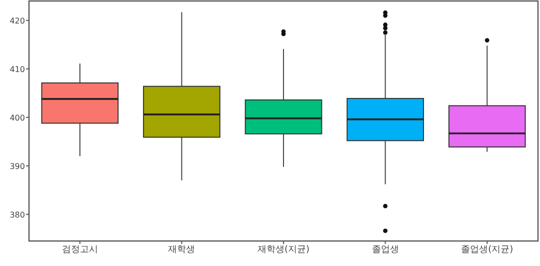 The height and width of the screenshot is (266, 540). I want to click on y-tick-label: 410, so click(17, 69).